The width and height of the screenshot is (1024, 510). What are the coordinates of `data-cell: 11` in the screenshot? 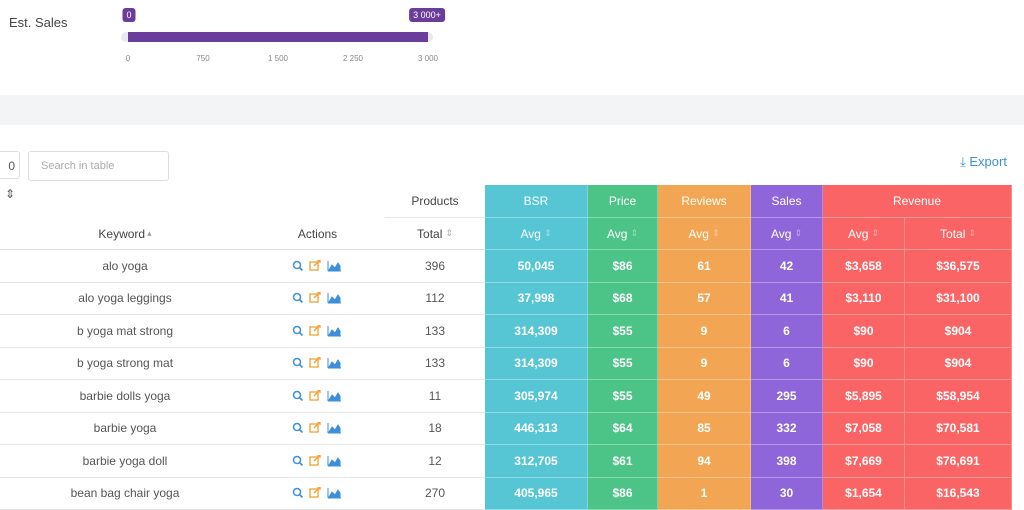 It's located at (435, 396).